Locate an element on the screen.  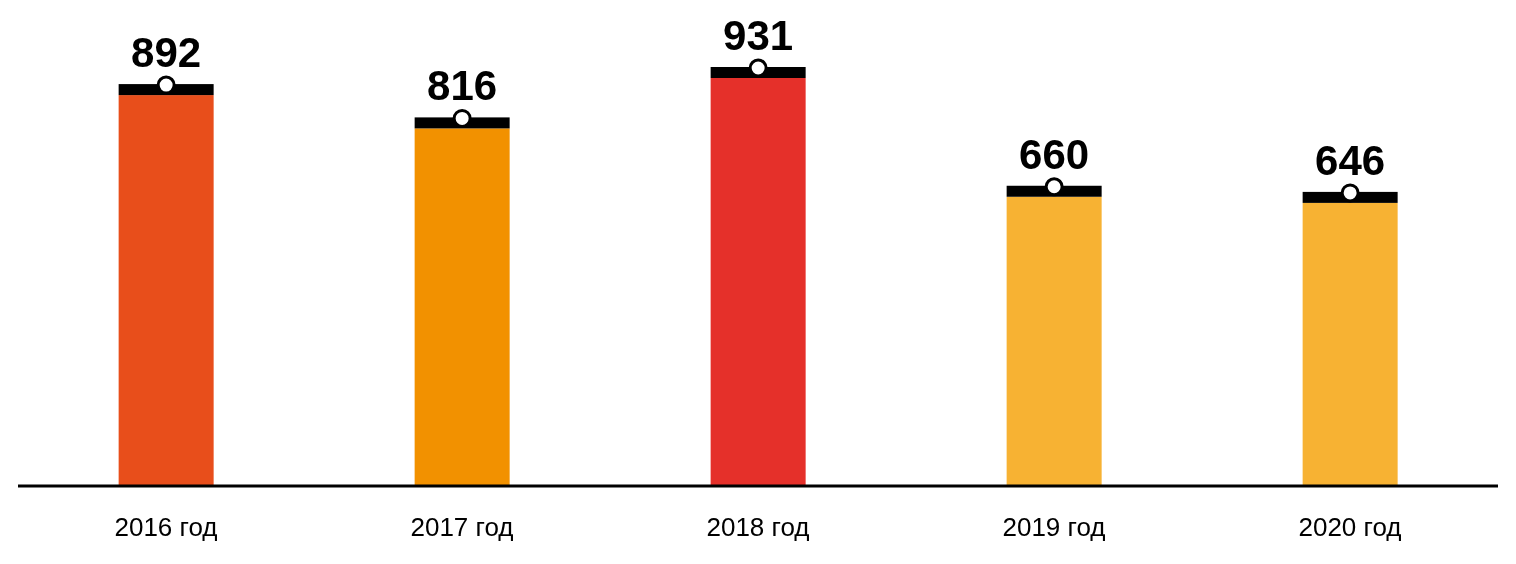
x-tick-label: 2016 год is located at coordinates (166, 527).